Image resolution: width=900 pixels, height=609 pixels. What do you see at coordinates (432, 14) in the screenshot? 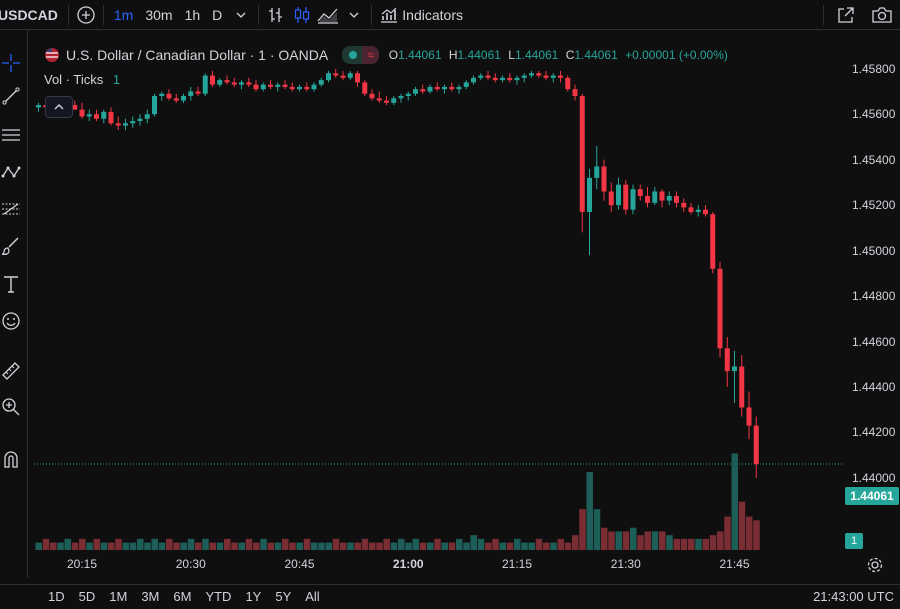
I see `indicators-button: Indicators` at bounding box center [432, 14].